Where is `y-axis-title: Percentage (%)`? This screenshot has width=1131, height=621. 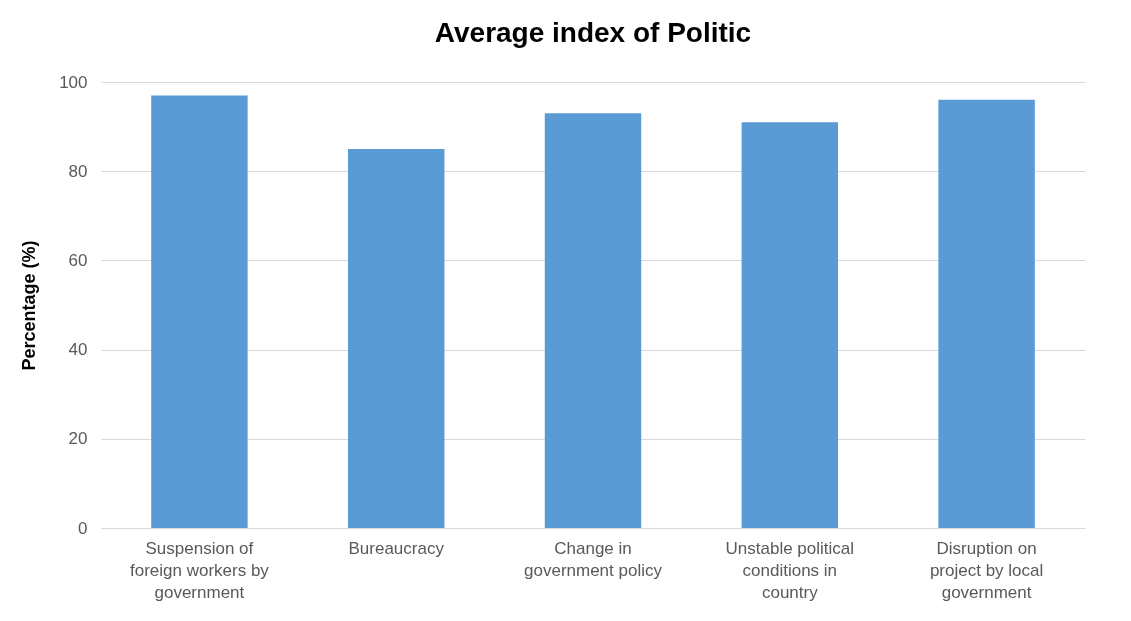
y-axis-title: Percentage (%) is located at coordinates (29, 305).